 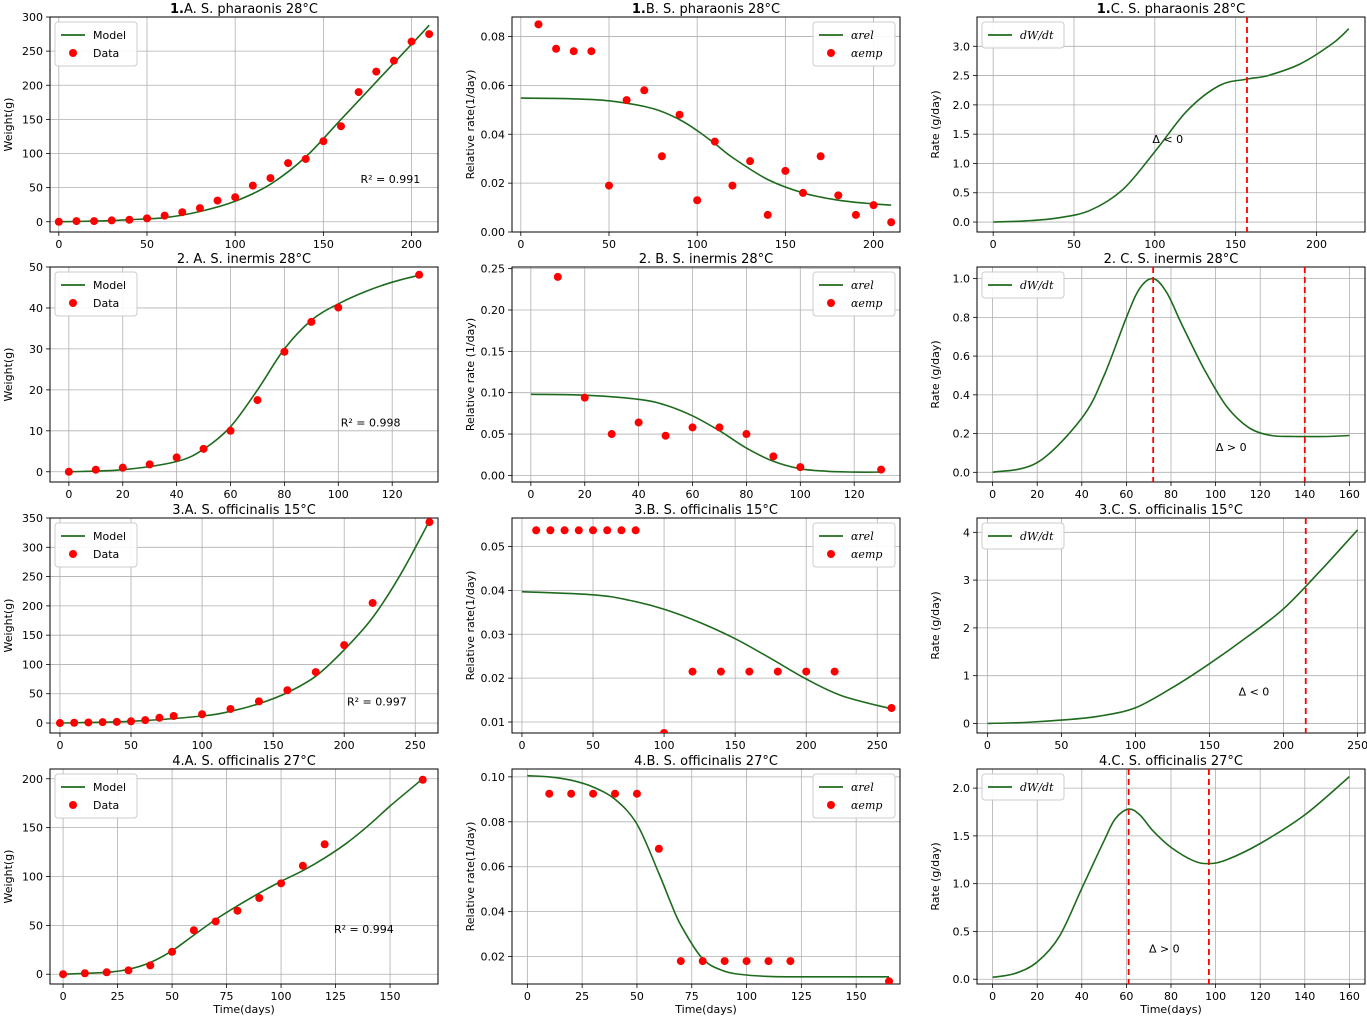 What do you see at coordinates (32, 664) in the screenshot?
I see `y-tick-label: 100` at bounding box center [32, 664].